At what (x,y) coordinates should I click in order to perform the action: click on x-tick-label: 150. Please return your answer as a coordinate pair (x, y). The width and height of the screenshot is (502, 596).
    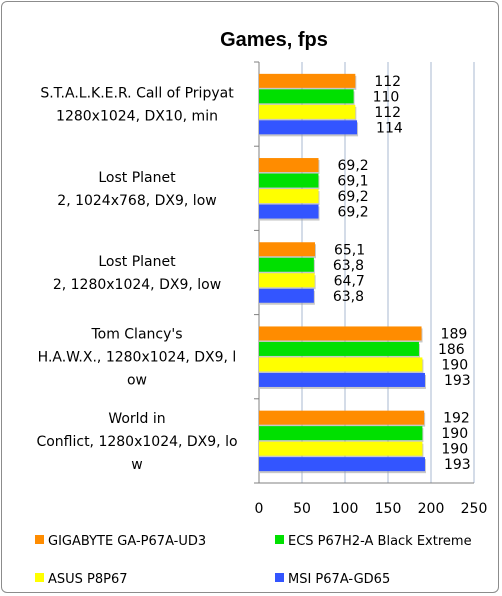
    Looking at the image, I should click on (388, 509).